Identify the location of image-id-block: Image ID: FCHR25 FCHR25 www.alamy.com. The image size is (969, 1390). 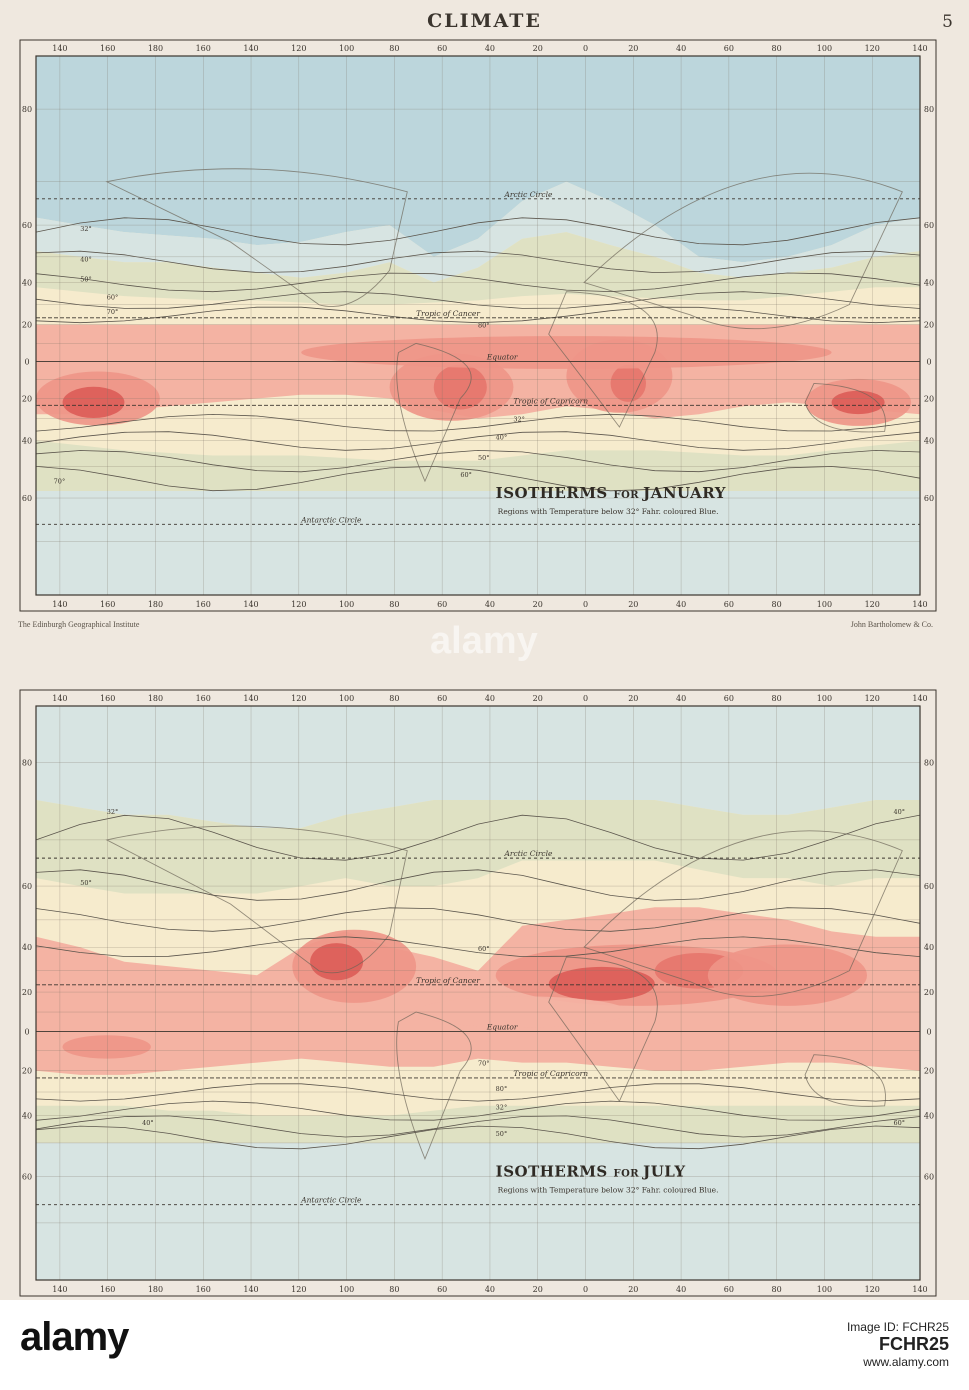
(898, 1344).